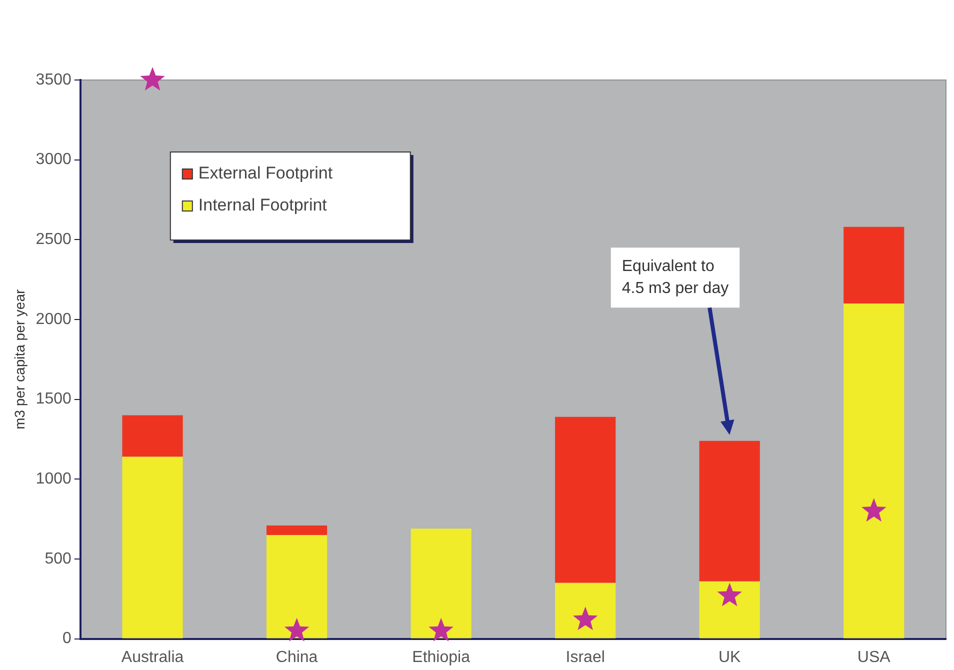 The height and width of the screenshot is (670, 954). Describe the element at coordinates (19, 359) in the screenshot. I see `y-axis-title: m3 per capita per year` at that location.